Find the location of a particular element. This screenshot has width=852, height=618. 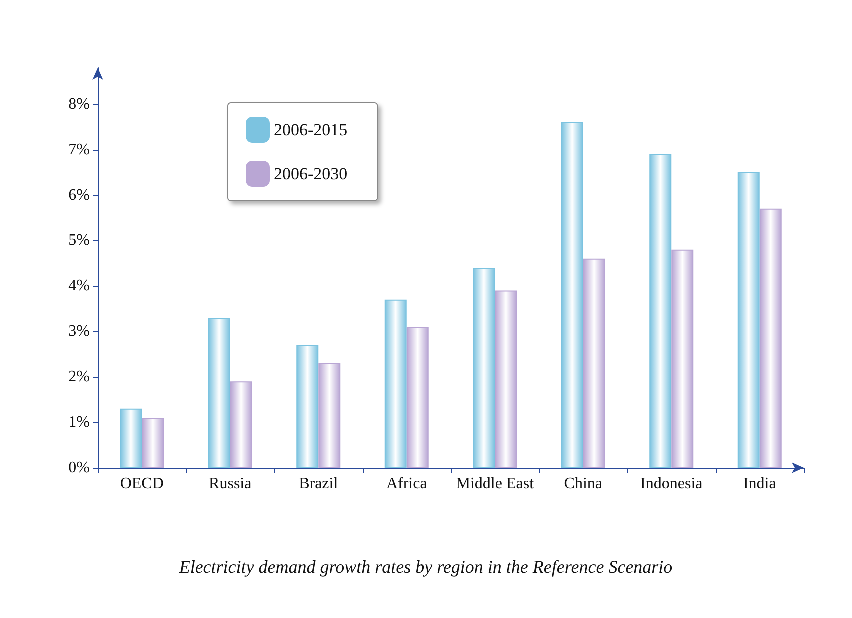

y-tick-label: 5% is located at coordinates (79, 241).